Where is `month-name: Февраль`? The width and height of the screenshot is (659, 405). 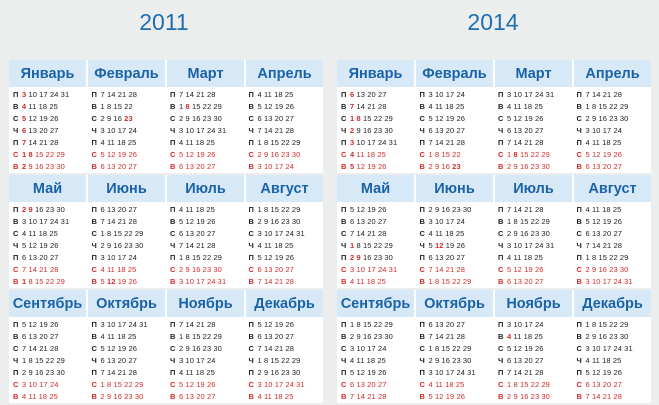
month-name: Февраль is located at coordinates (127, 73).